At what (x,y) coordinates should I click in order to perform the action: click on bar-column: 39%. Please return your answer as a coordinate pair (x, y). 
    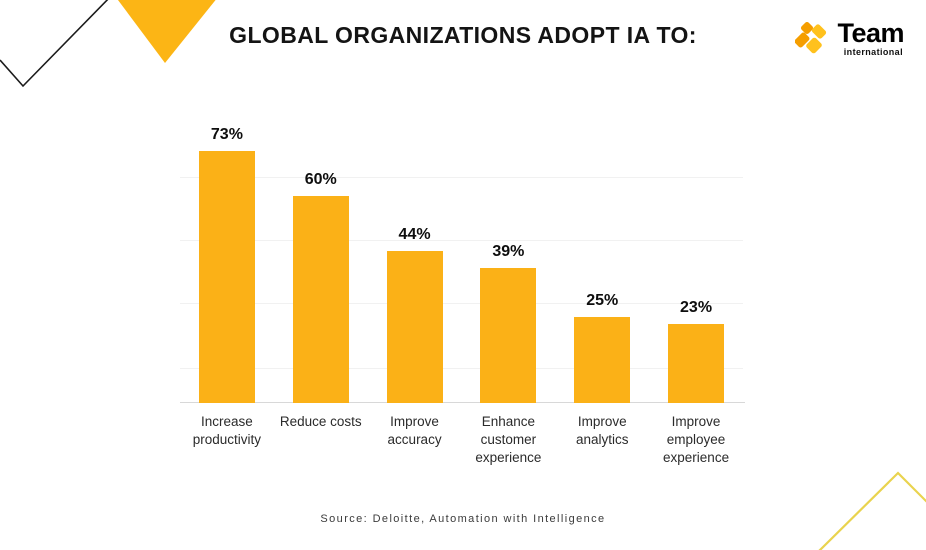
    Looking at the image, I should click on (508, 261).